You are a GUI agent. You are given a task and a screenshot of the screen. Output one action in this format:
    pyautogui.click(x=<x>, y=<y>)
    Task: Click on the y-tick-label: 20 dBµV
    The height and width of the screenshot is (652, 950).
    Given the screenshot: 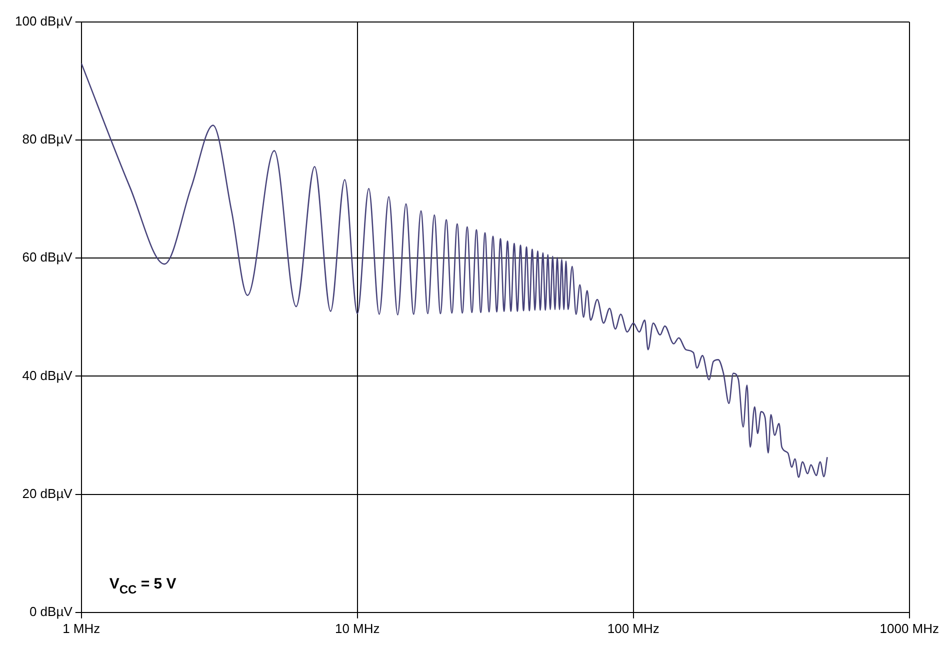 What is the action you would take?
    pyautogui.click(x=47, y=493)
    